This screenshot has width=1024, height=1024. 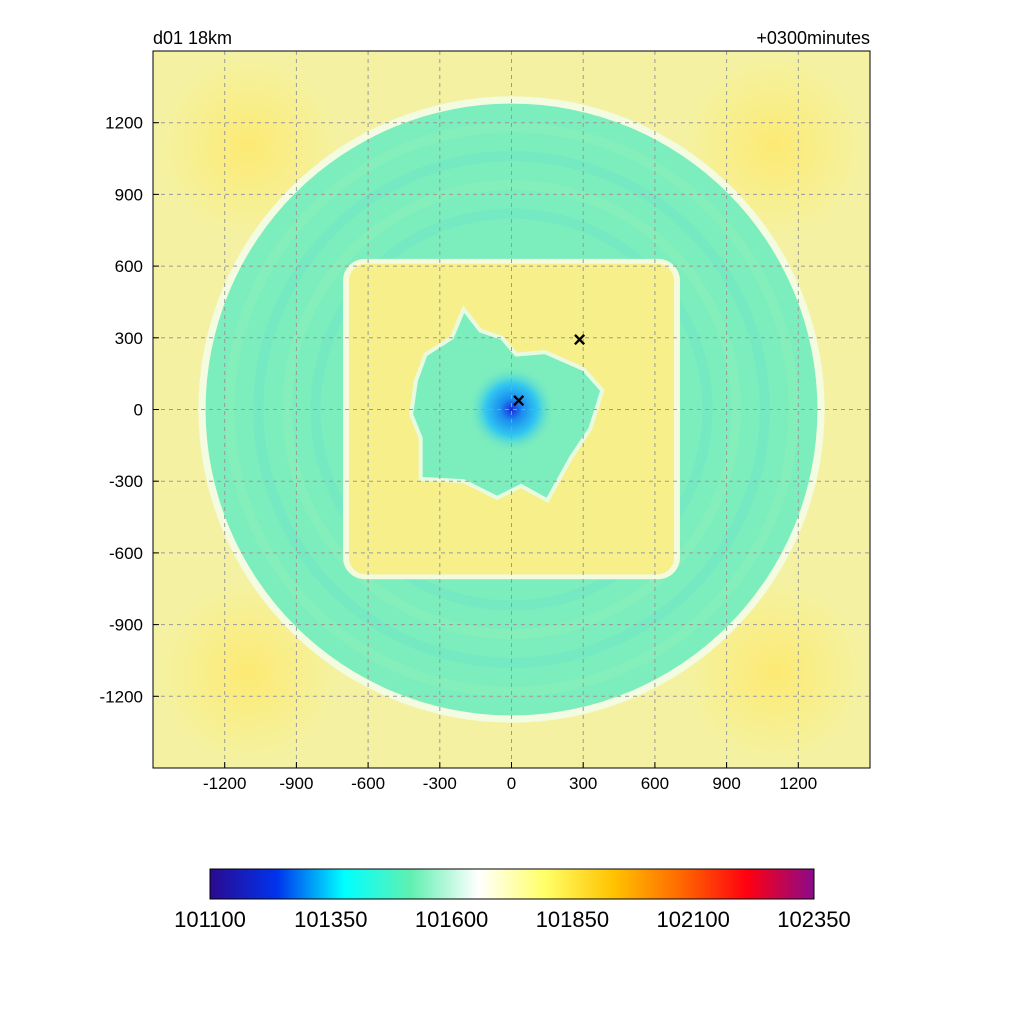 What do you see at coordinates (511, 783) in the screenshot?
I see `x-tick-label: 0` at bounding box center [511, 783].